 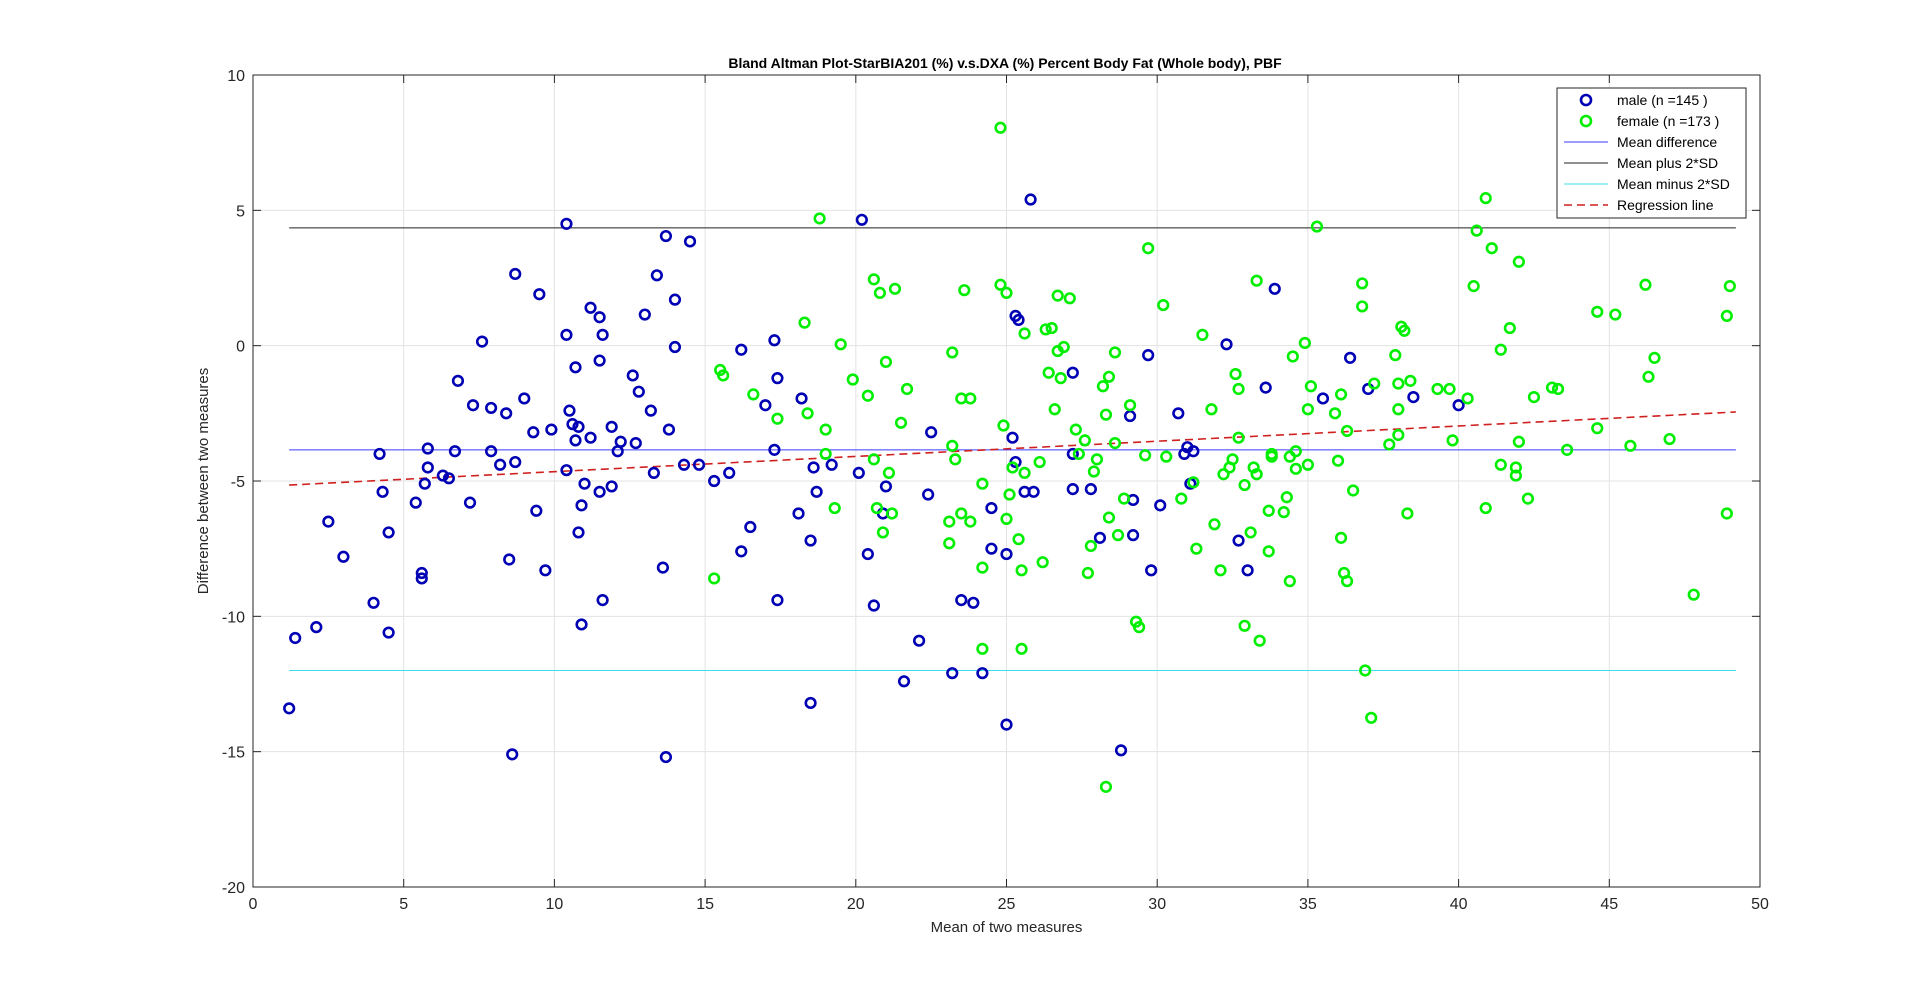 I want to click on y-tick-label: -15, so click(x=233, y=753).